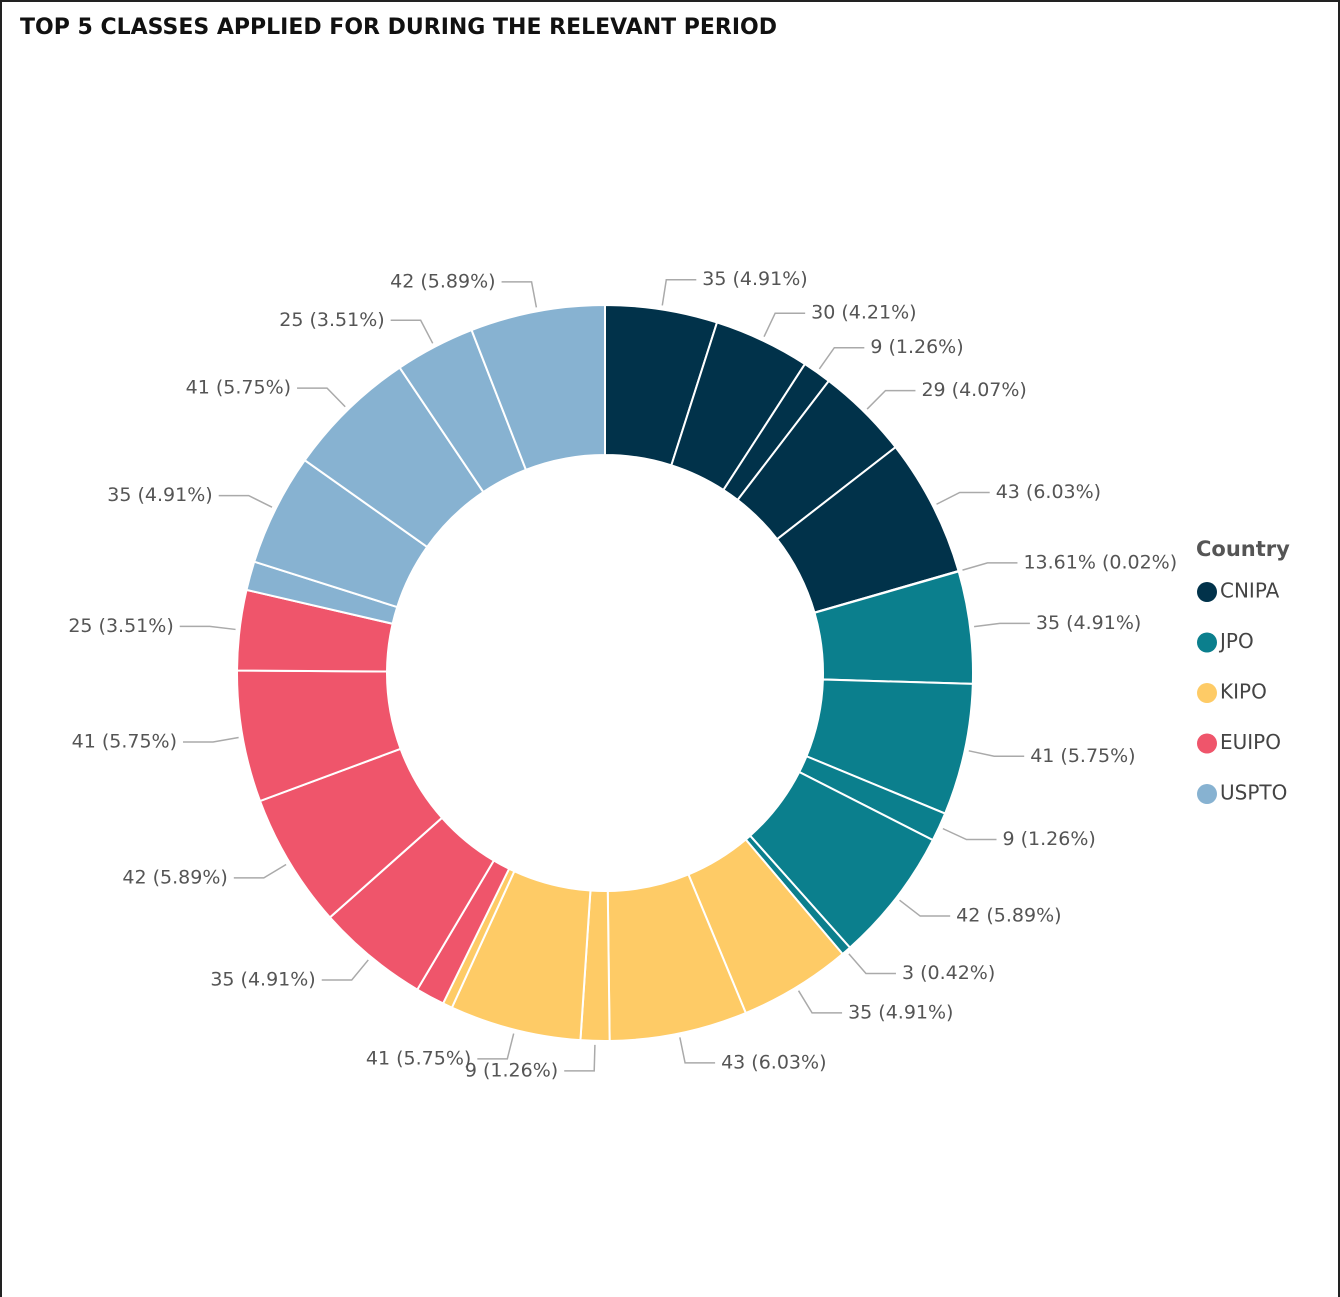 This screenshot has height=1297, width=1340. What do you see at coordinates (538, 387) in the screenshot?
I see `donut-segment` at bounding box center [538, 387].